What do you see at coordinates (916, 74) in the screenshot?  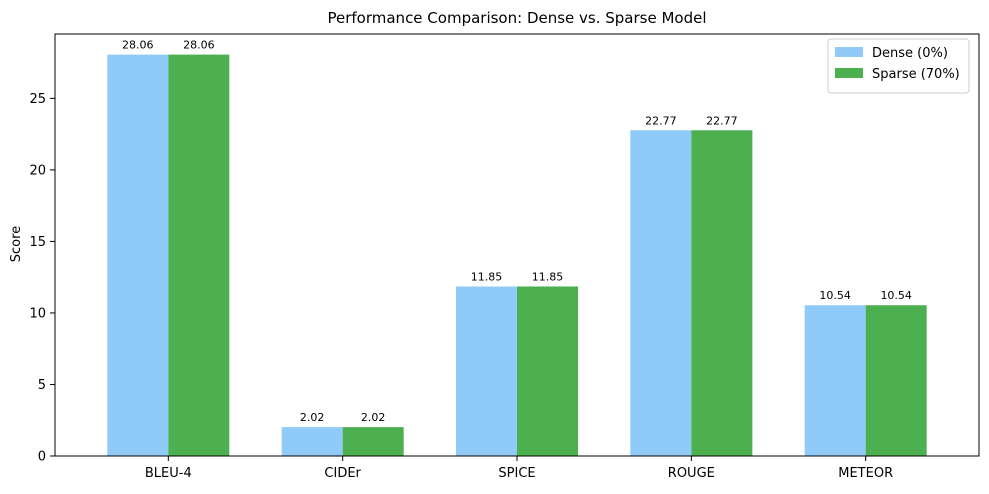 I see `legend-label-sparse: Sparse (70%)` at bounding box center [916, 74].